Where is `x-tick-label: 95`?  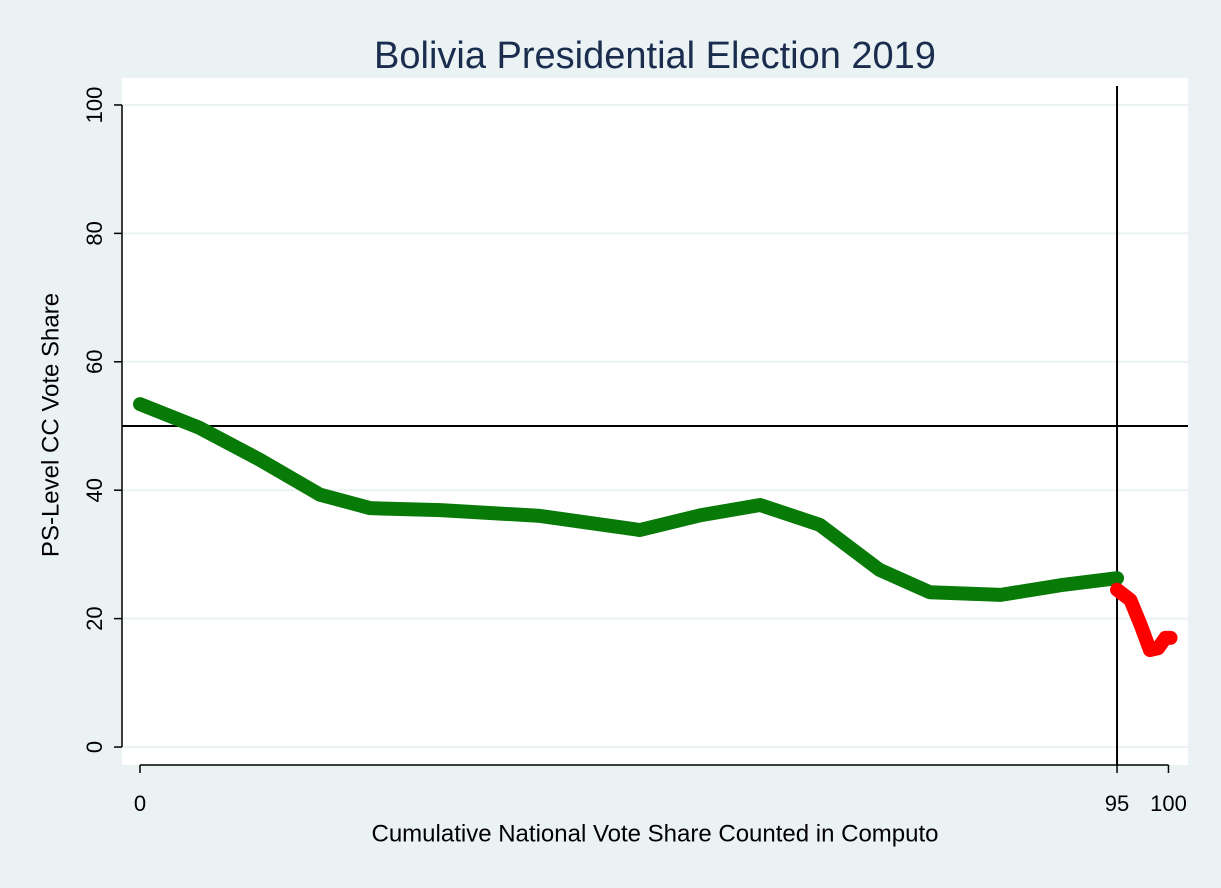
x-tick-label: 95 is located at coordinates (1117, 803).